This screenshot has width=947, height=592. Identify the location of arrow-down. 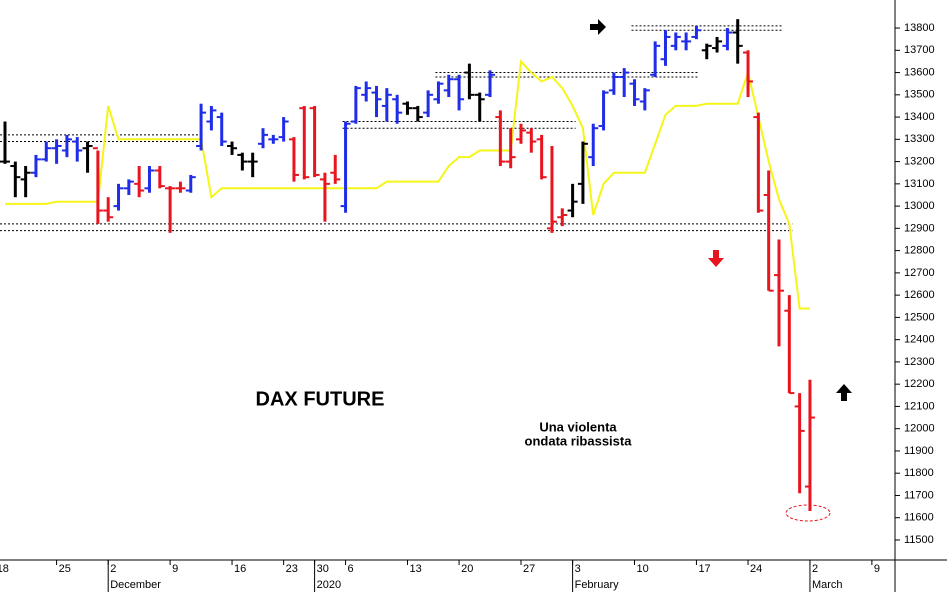
(716, 258).